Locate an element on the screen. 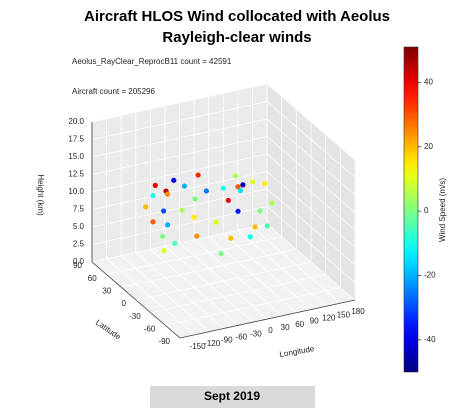 The image size is (474, 413). footer: Sept 2019 is located at coordinates (232, 396).